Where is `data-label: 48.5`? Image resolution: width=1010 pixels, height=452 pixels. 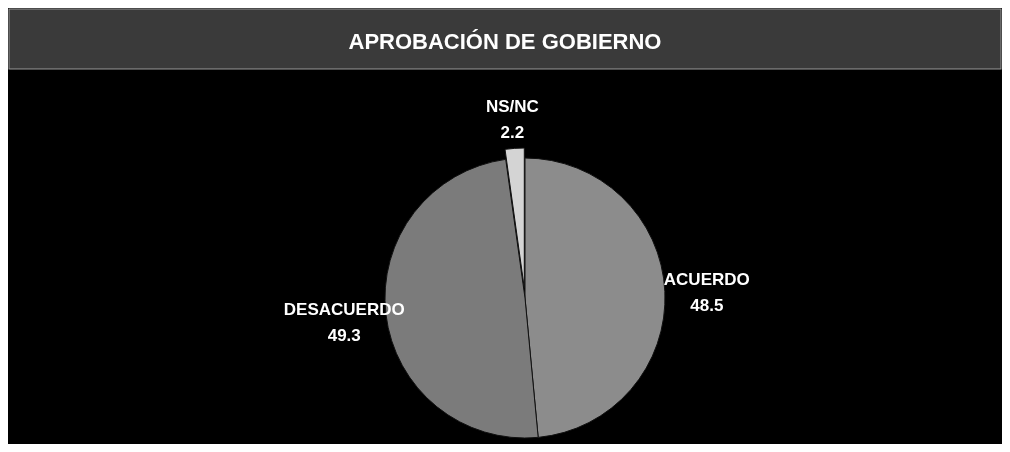 data-label: 48.5 is located at coordinates (707, 306).